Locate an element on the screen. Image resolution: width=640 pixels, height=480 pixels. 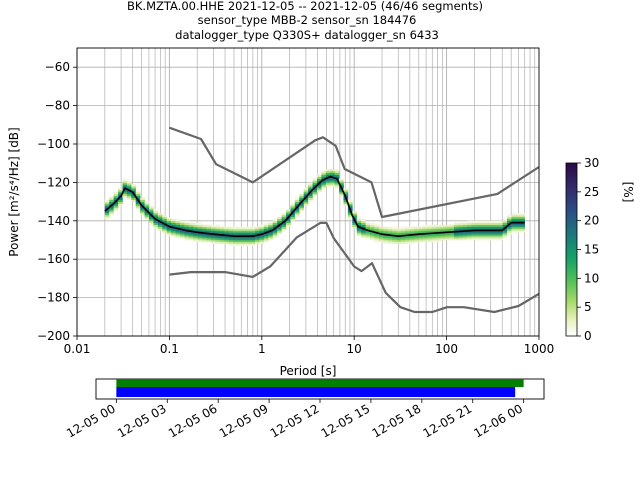
psd-histogram is located at coordinates (314, 207).